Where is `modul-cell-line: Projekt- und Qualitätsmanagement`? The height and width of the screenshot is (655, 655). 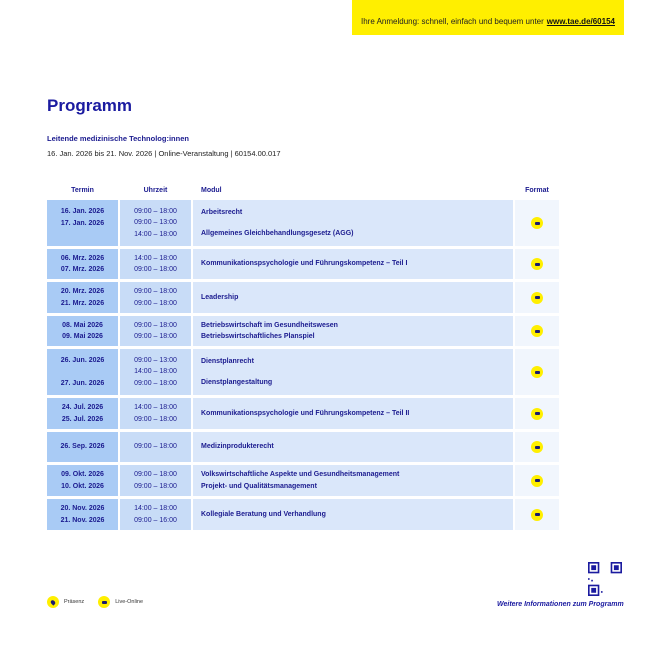 modul-cell-line: Projekt- und Qualitätsmanagement is located at coordinates (259, 486).